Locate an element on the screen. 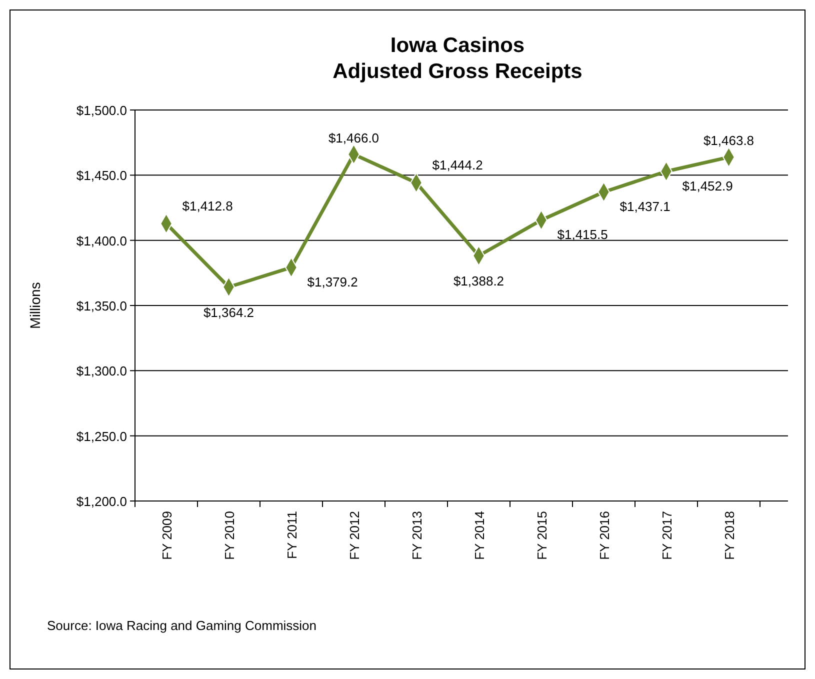 The height and width of the screenshot is (679, 815). x-tick-label: FY 2010 is located at coordinates (229, 535).